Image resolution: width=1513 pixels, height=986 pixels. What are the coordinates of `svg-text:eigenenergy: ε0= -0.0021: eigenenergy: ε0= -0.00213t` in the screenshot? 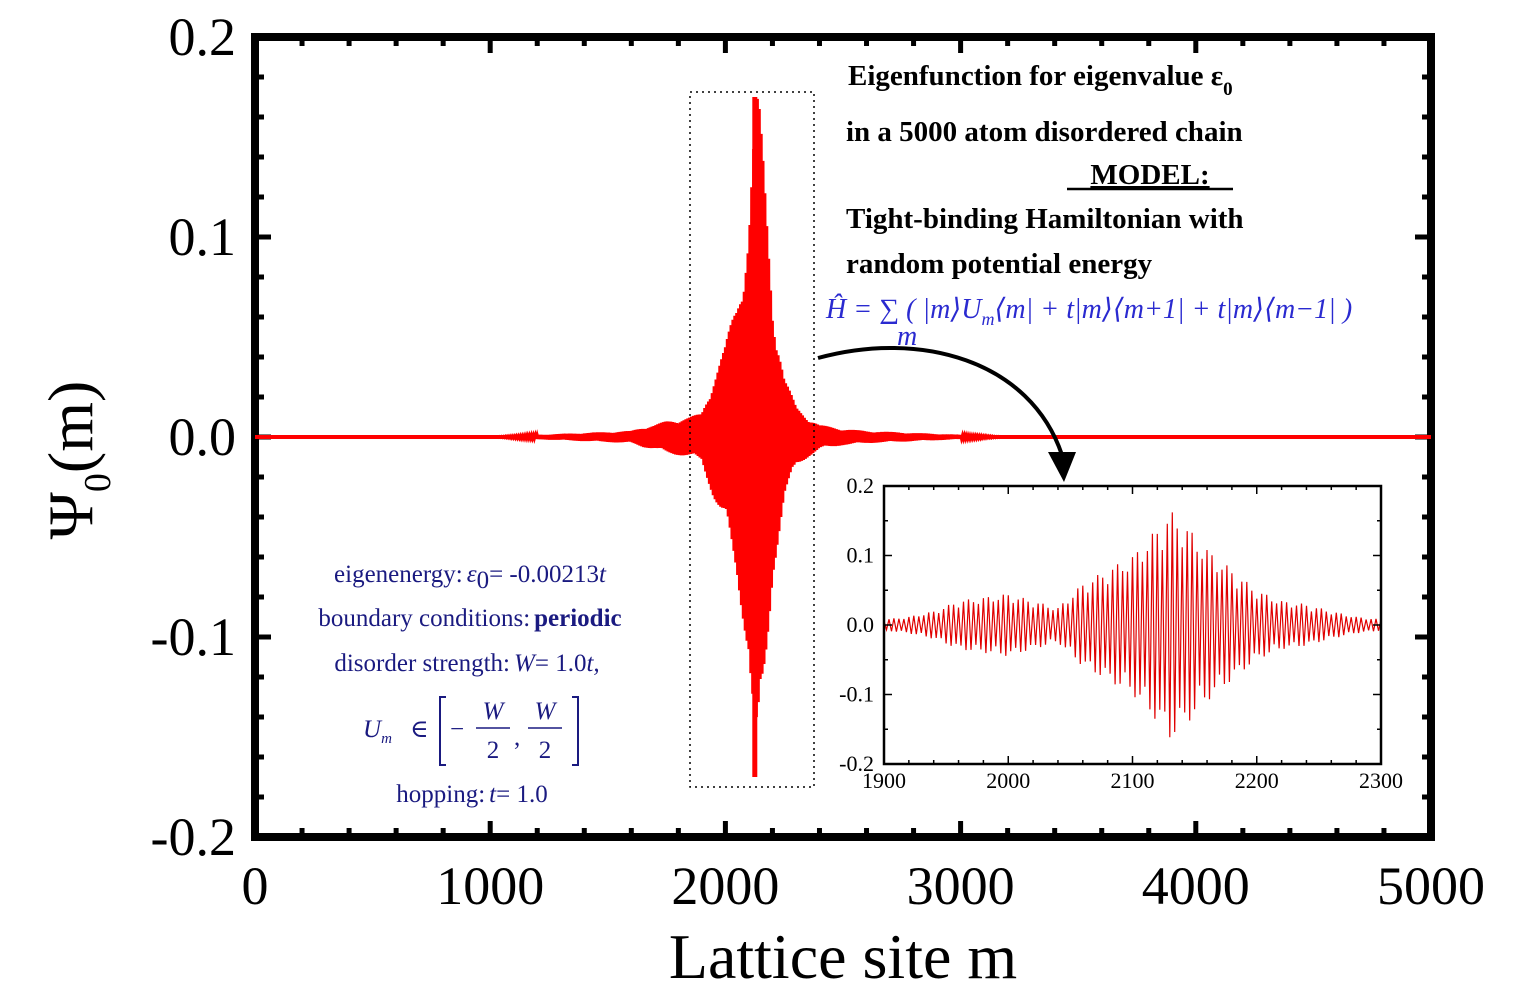 It's located at (470, 577).